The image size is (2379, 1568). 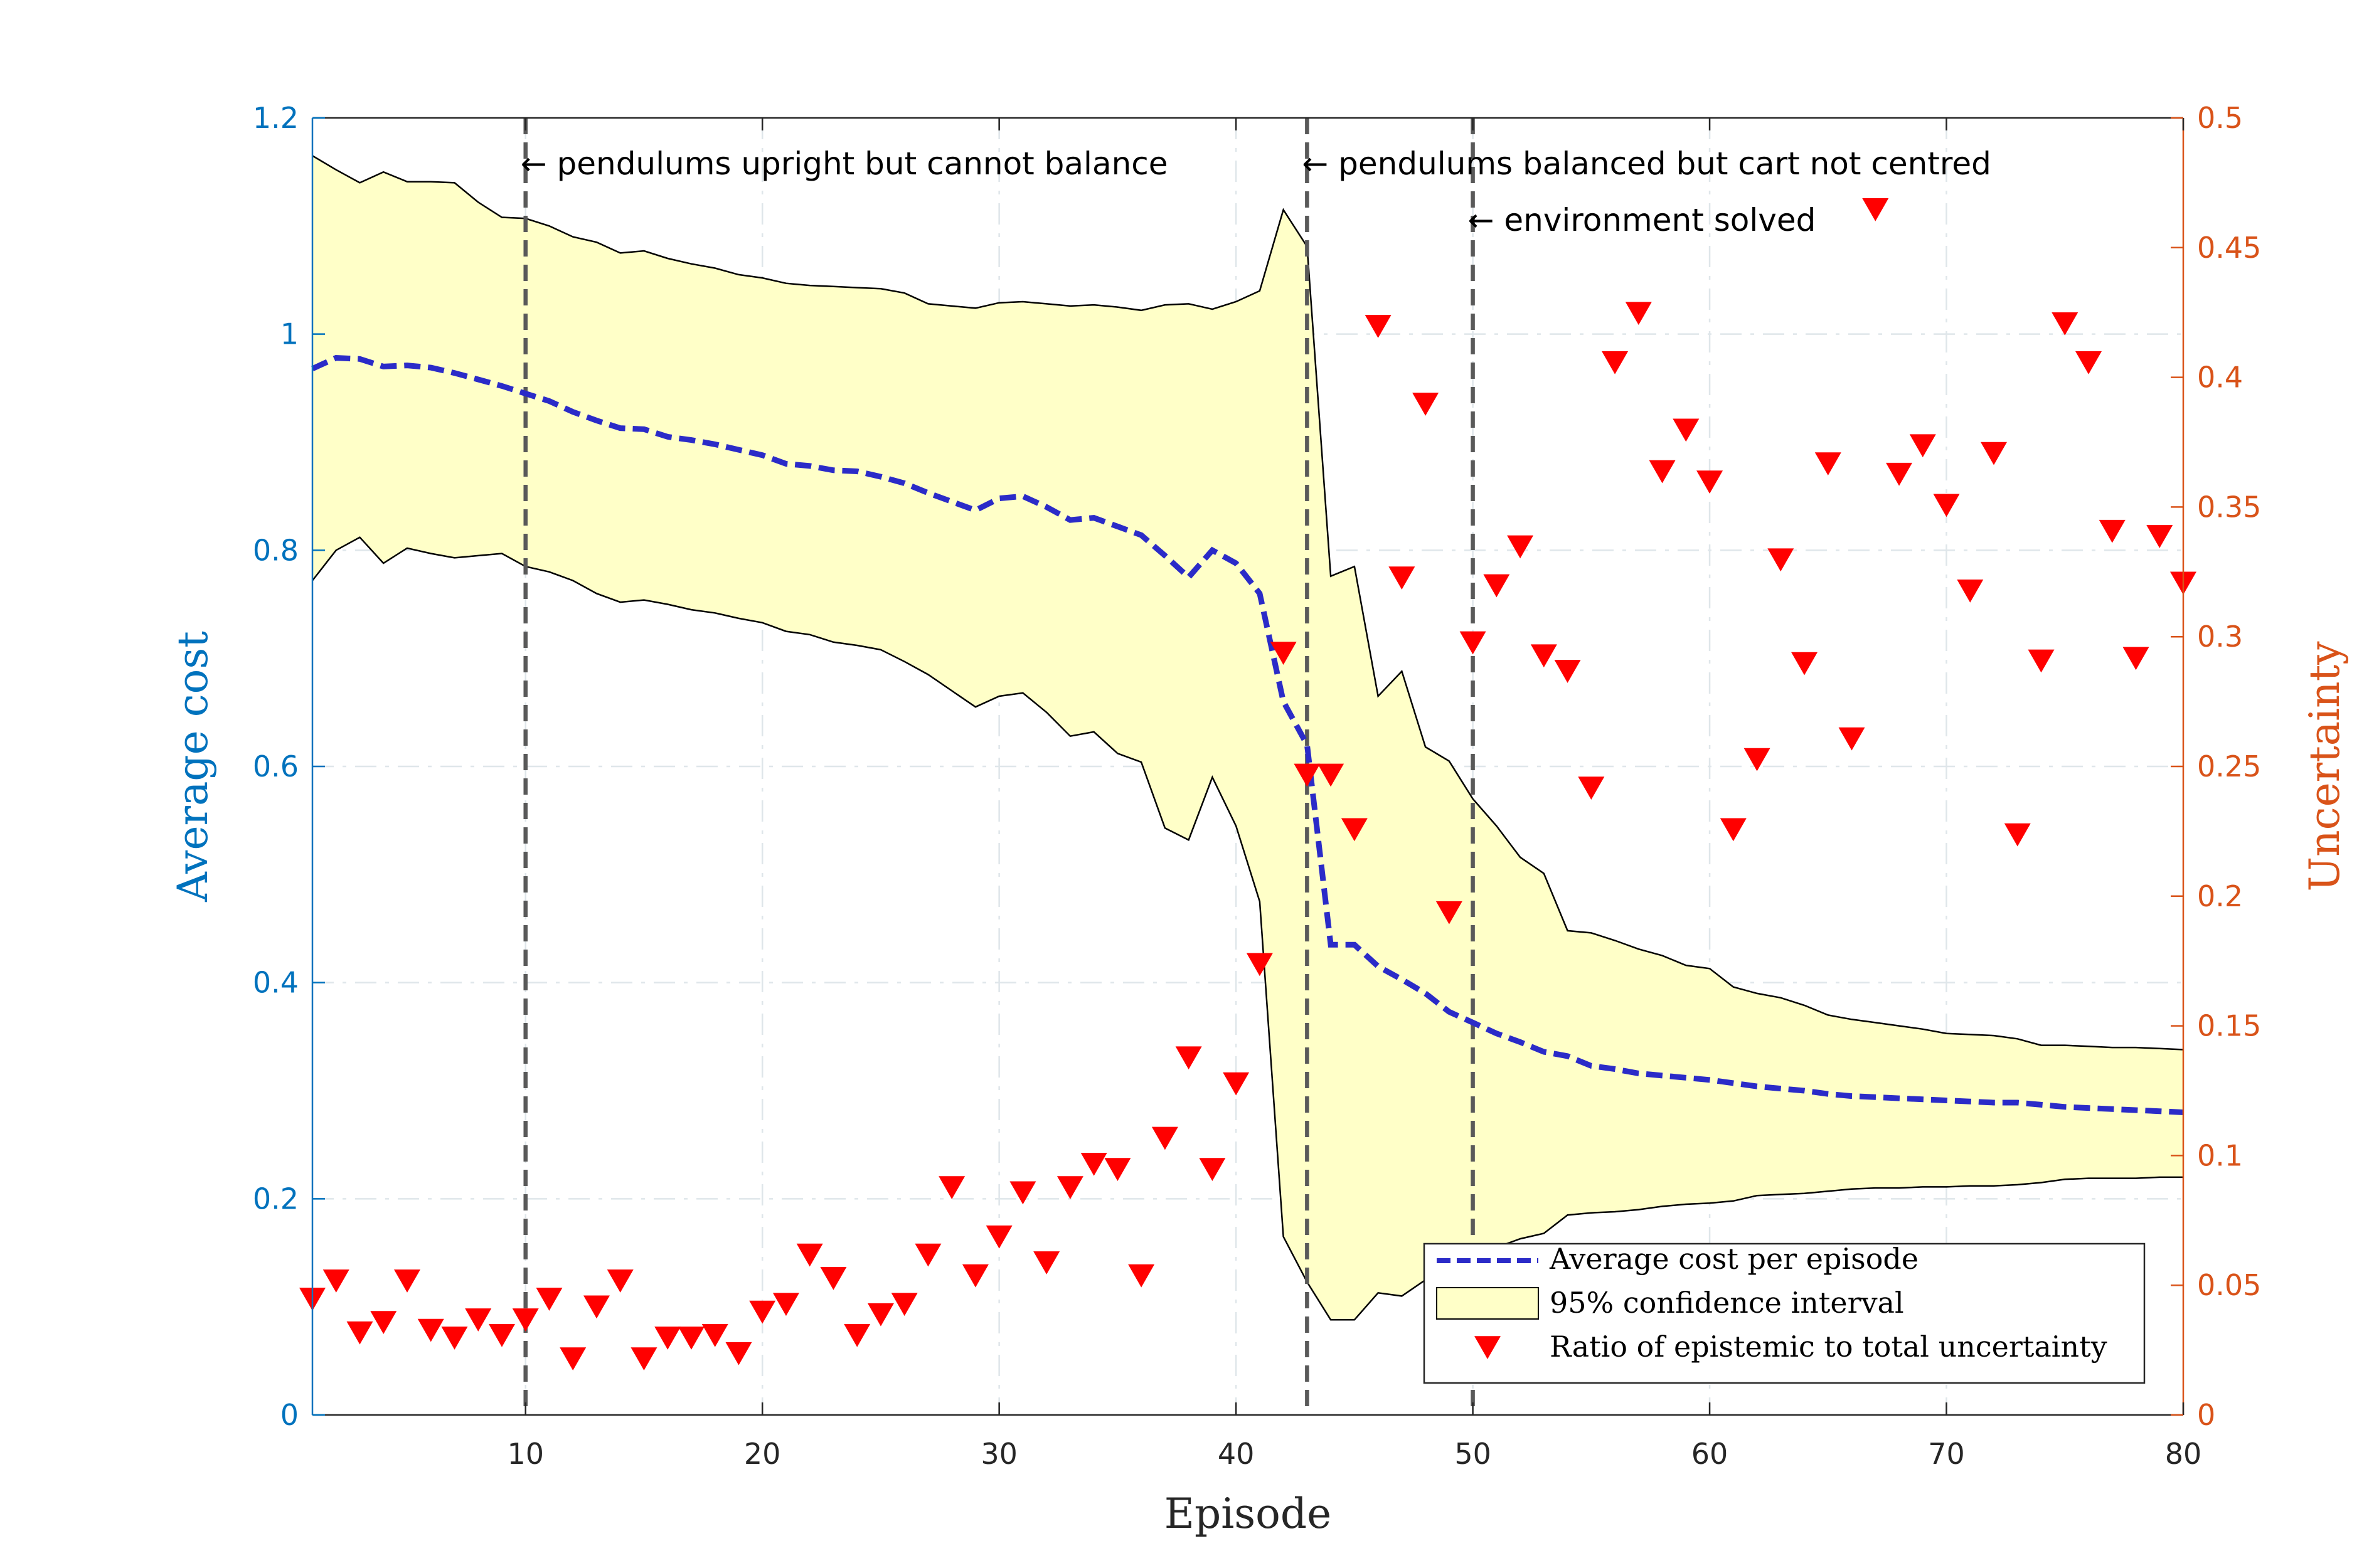 I want to click on x-tick-label: 60, so click(x=1710, y=1454).